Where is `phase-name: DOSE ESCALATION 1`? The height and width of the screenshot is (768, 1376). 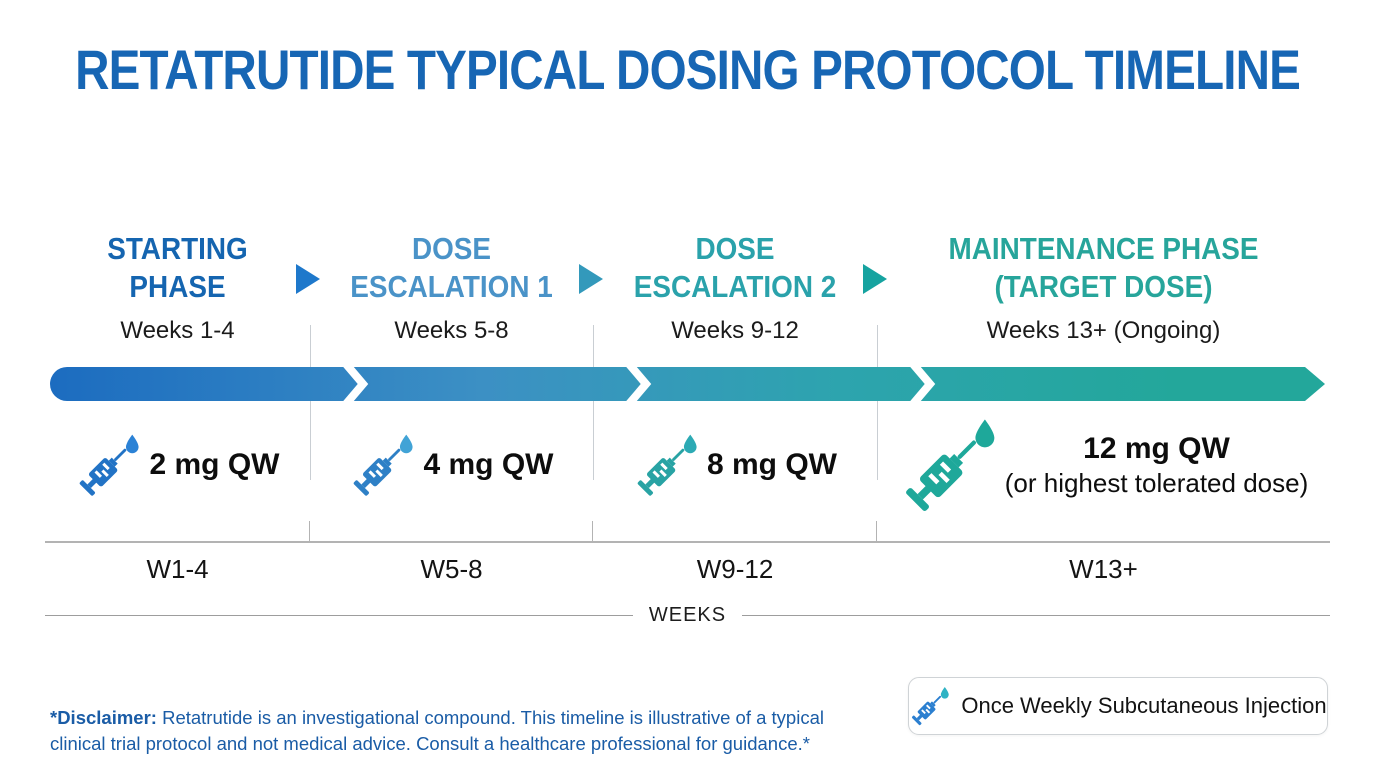
phase-name: DOSE ESCALATION 1 is located at coordinates (451, 267).